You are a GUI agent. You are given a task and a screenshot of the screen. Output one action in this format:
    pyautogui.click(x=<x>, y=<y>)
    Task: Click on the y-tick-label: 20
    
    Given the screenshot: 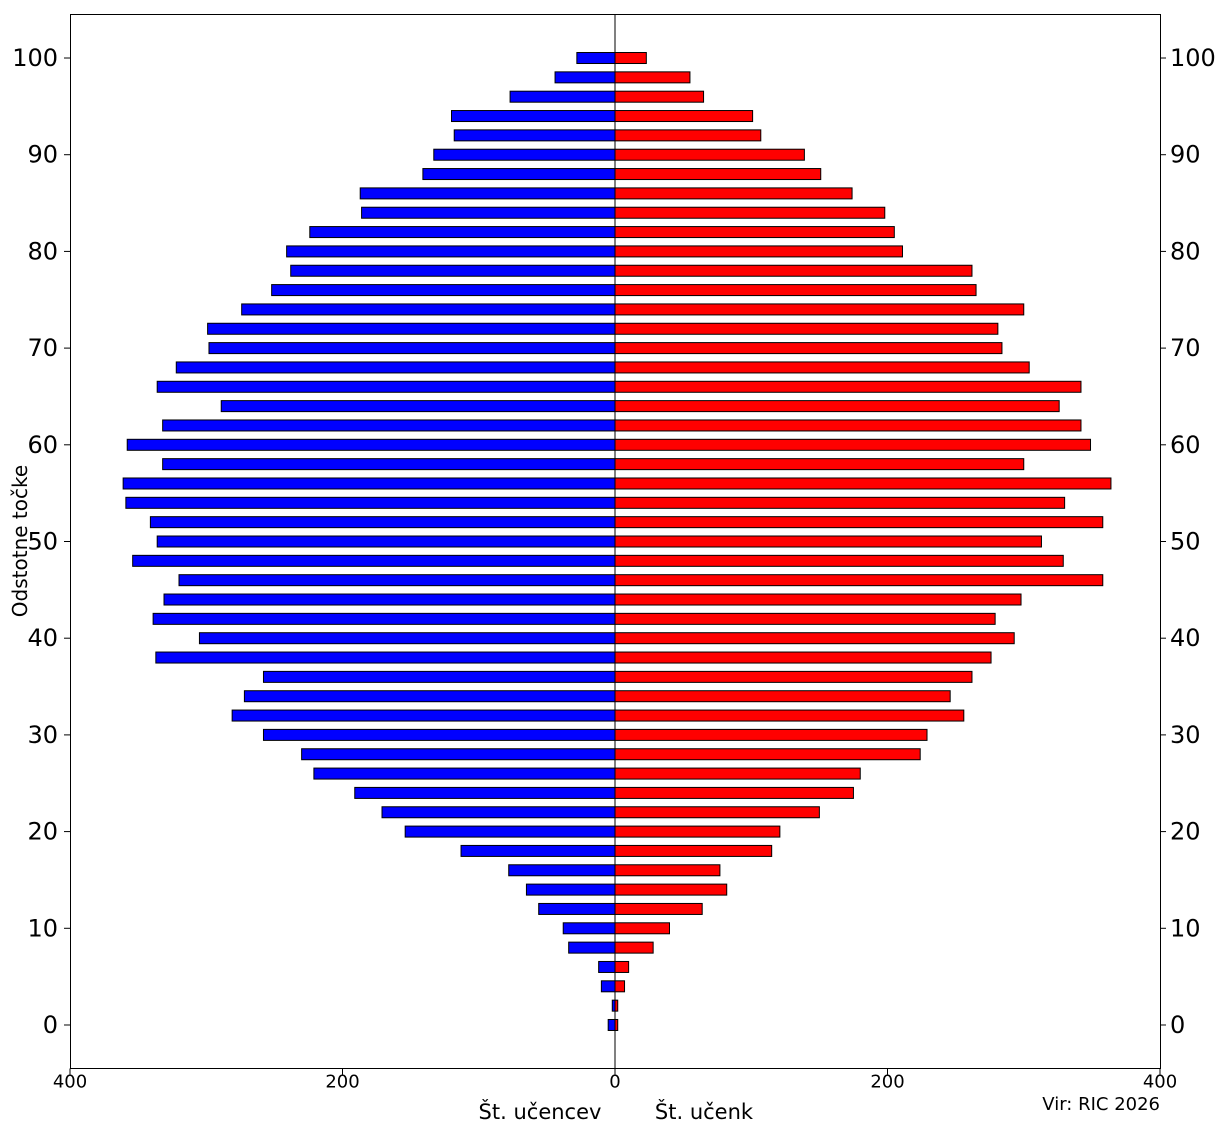 What is the action you would take?
    pyautogui.click(x=1185, y=832)
    